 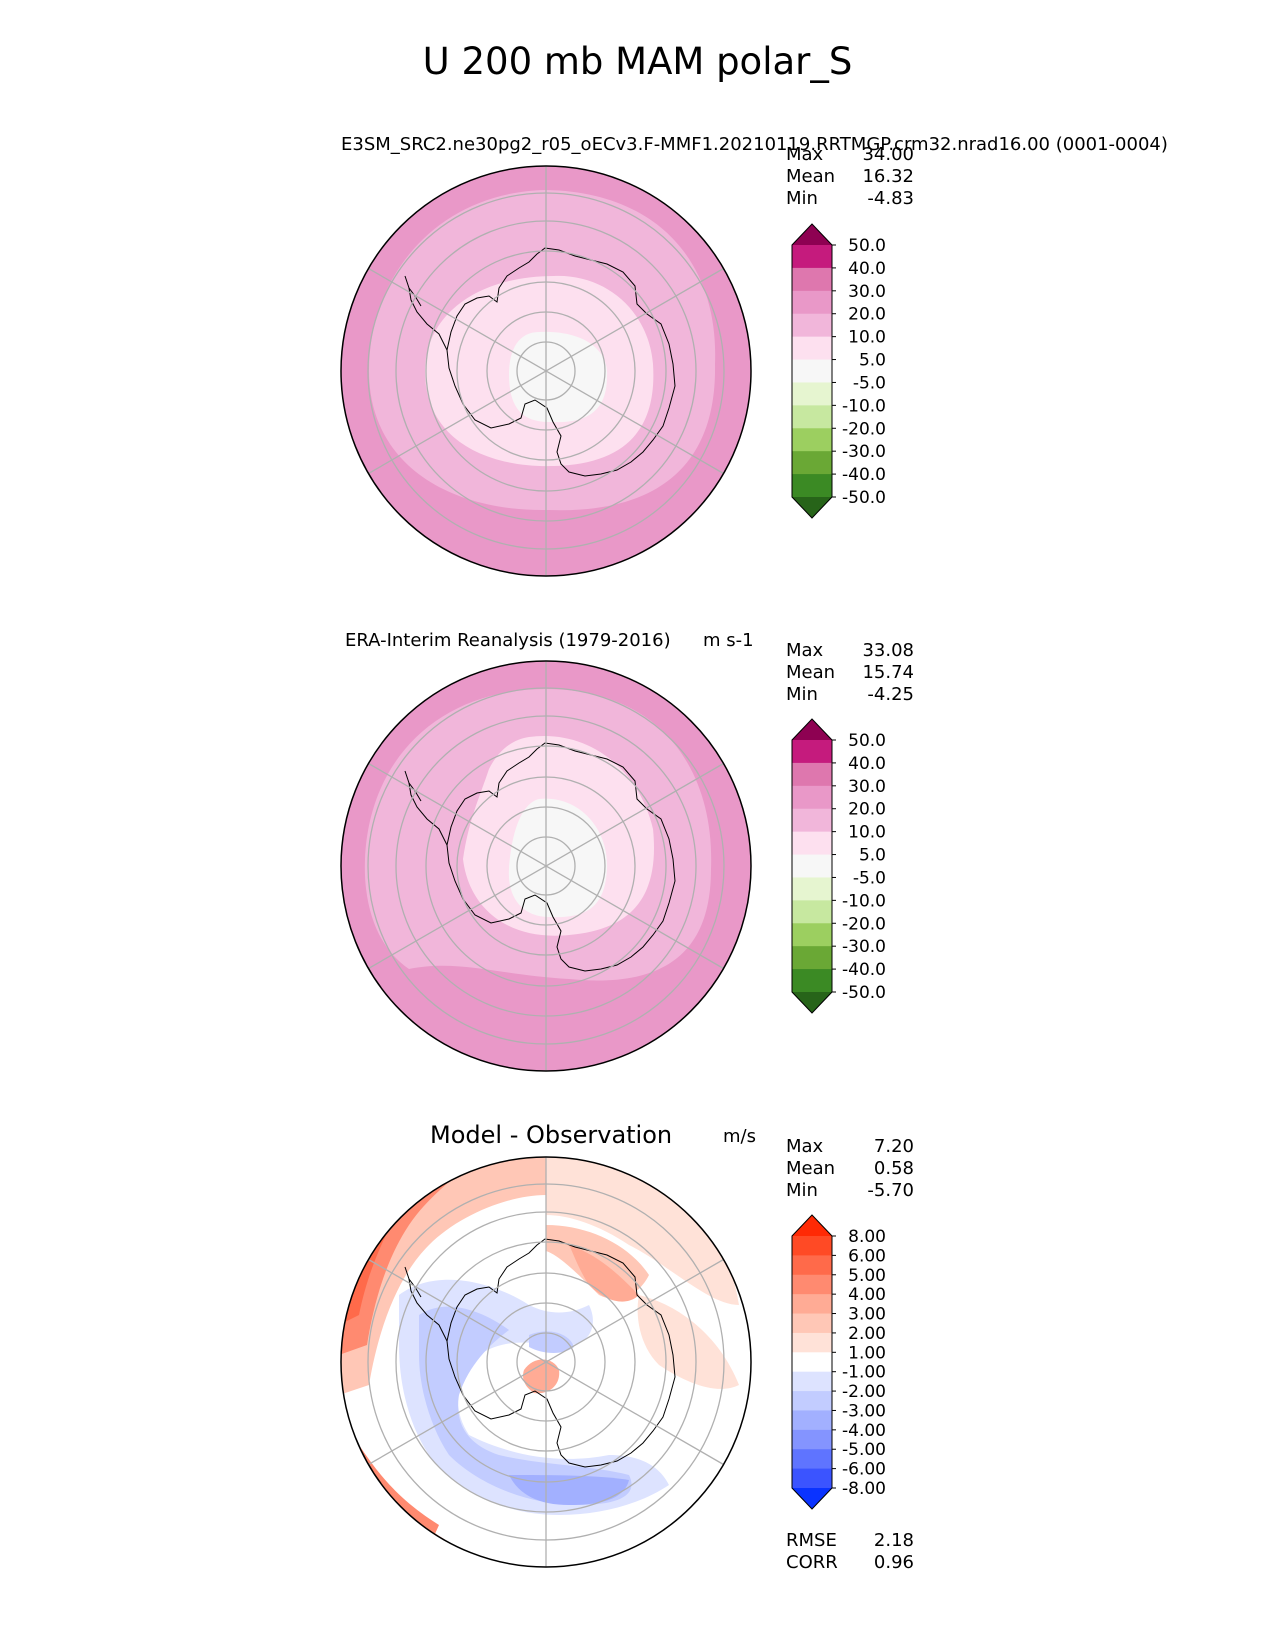 I want to click on stat-label: RMSE, so click(x=811, y=1540).